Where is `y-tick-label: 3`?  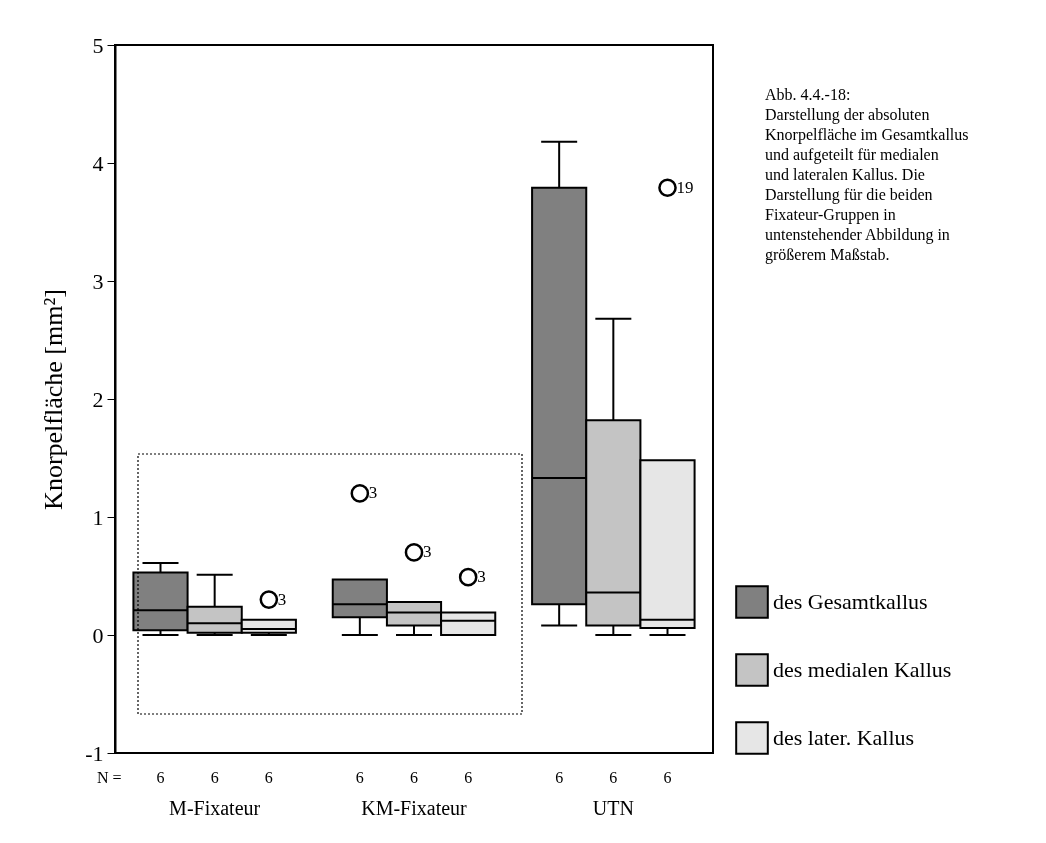
y-tick-label: 3 is located at coordinates (98, 281).